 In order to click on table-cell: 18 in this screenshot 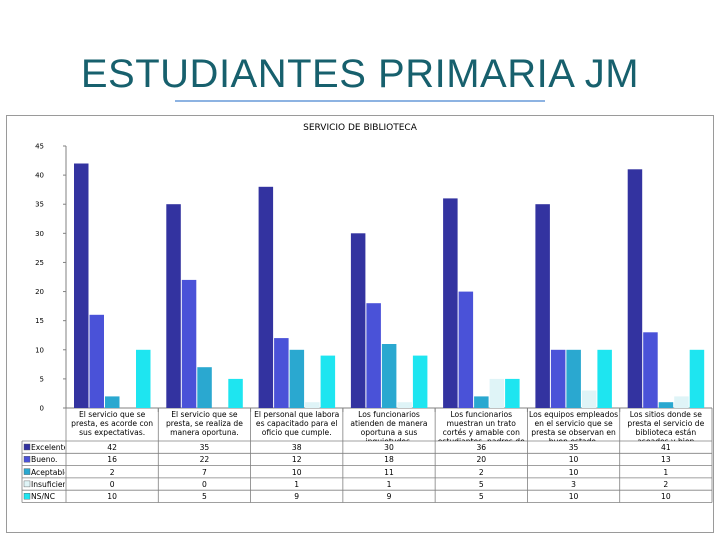, I will do `click(389, 460)`.